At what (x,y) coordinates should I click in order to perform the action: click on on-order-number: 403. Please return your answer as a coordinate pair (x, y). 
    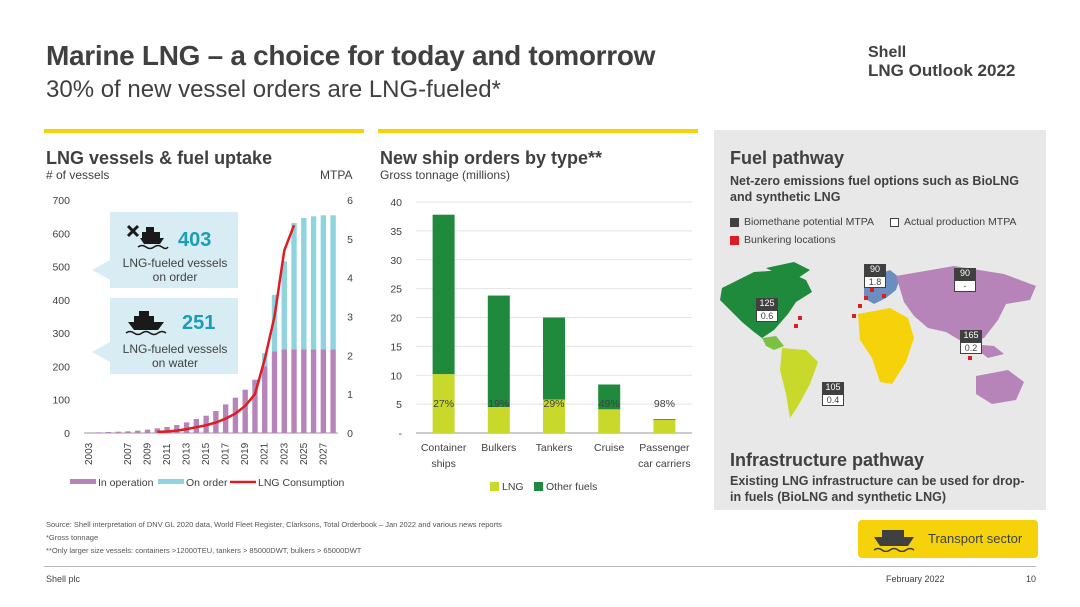
    Looking at the image, I should click on (195, 240).